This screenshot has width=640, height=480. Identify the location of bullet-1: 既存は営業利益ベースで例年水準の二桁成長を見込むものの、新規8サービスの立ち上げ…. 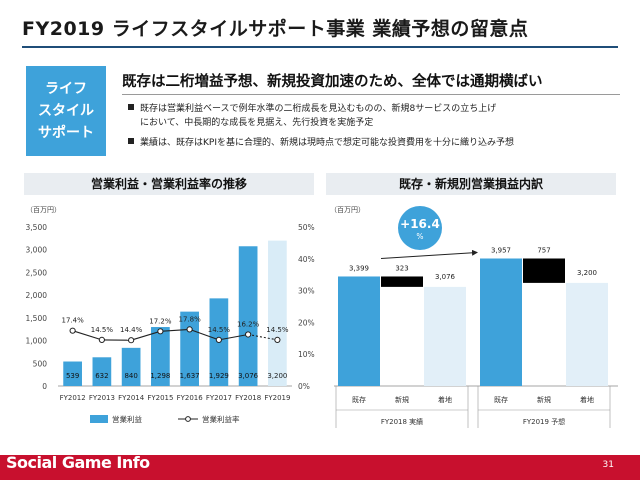
(373, 116).